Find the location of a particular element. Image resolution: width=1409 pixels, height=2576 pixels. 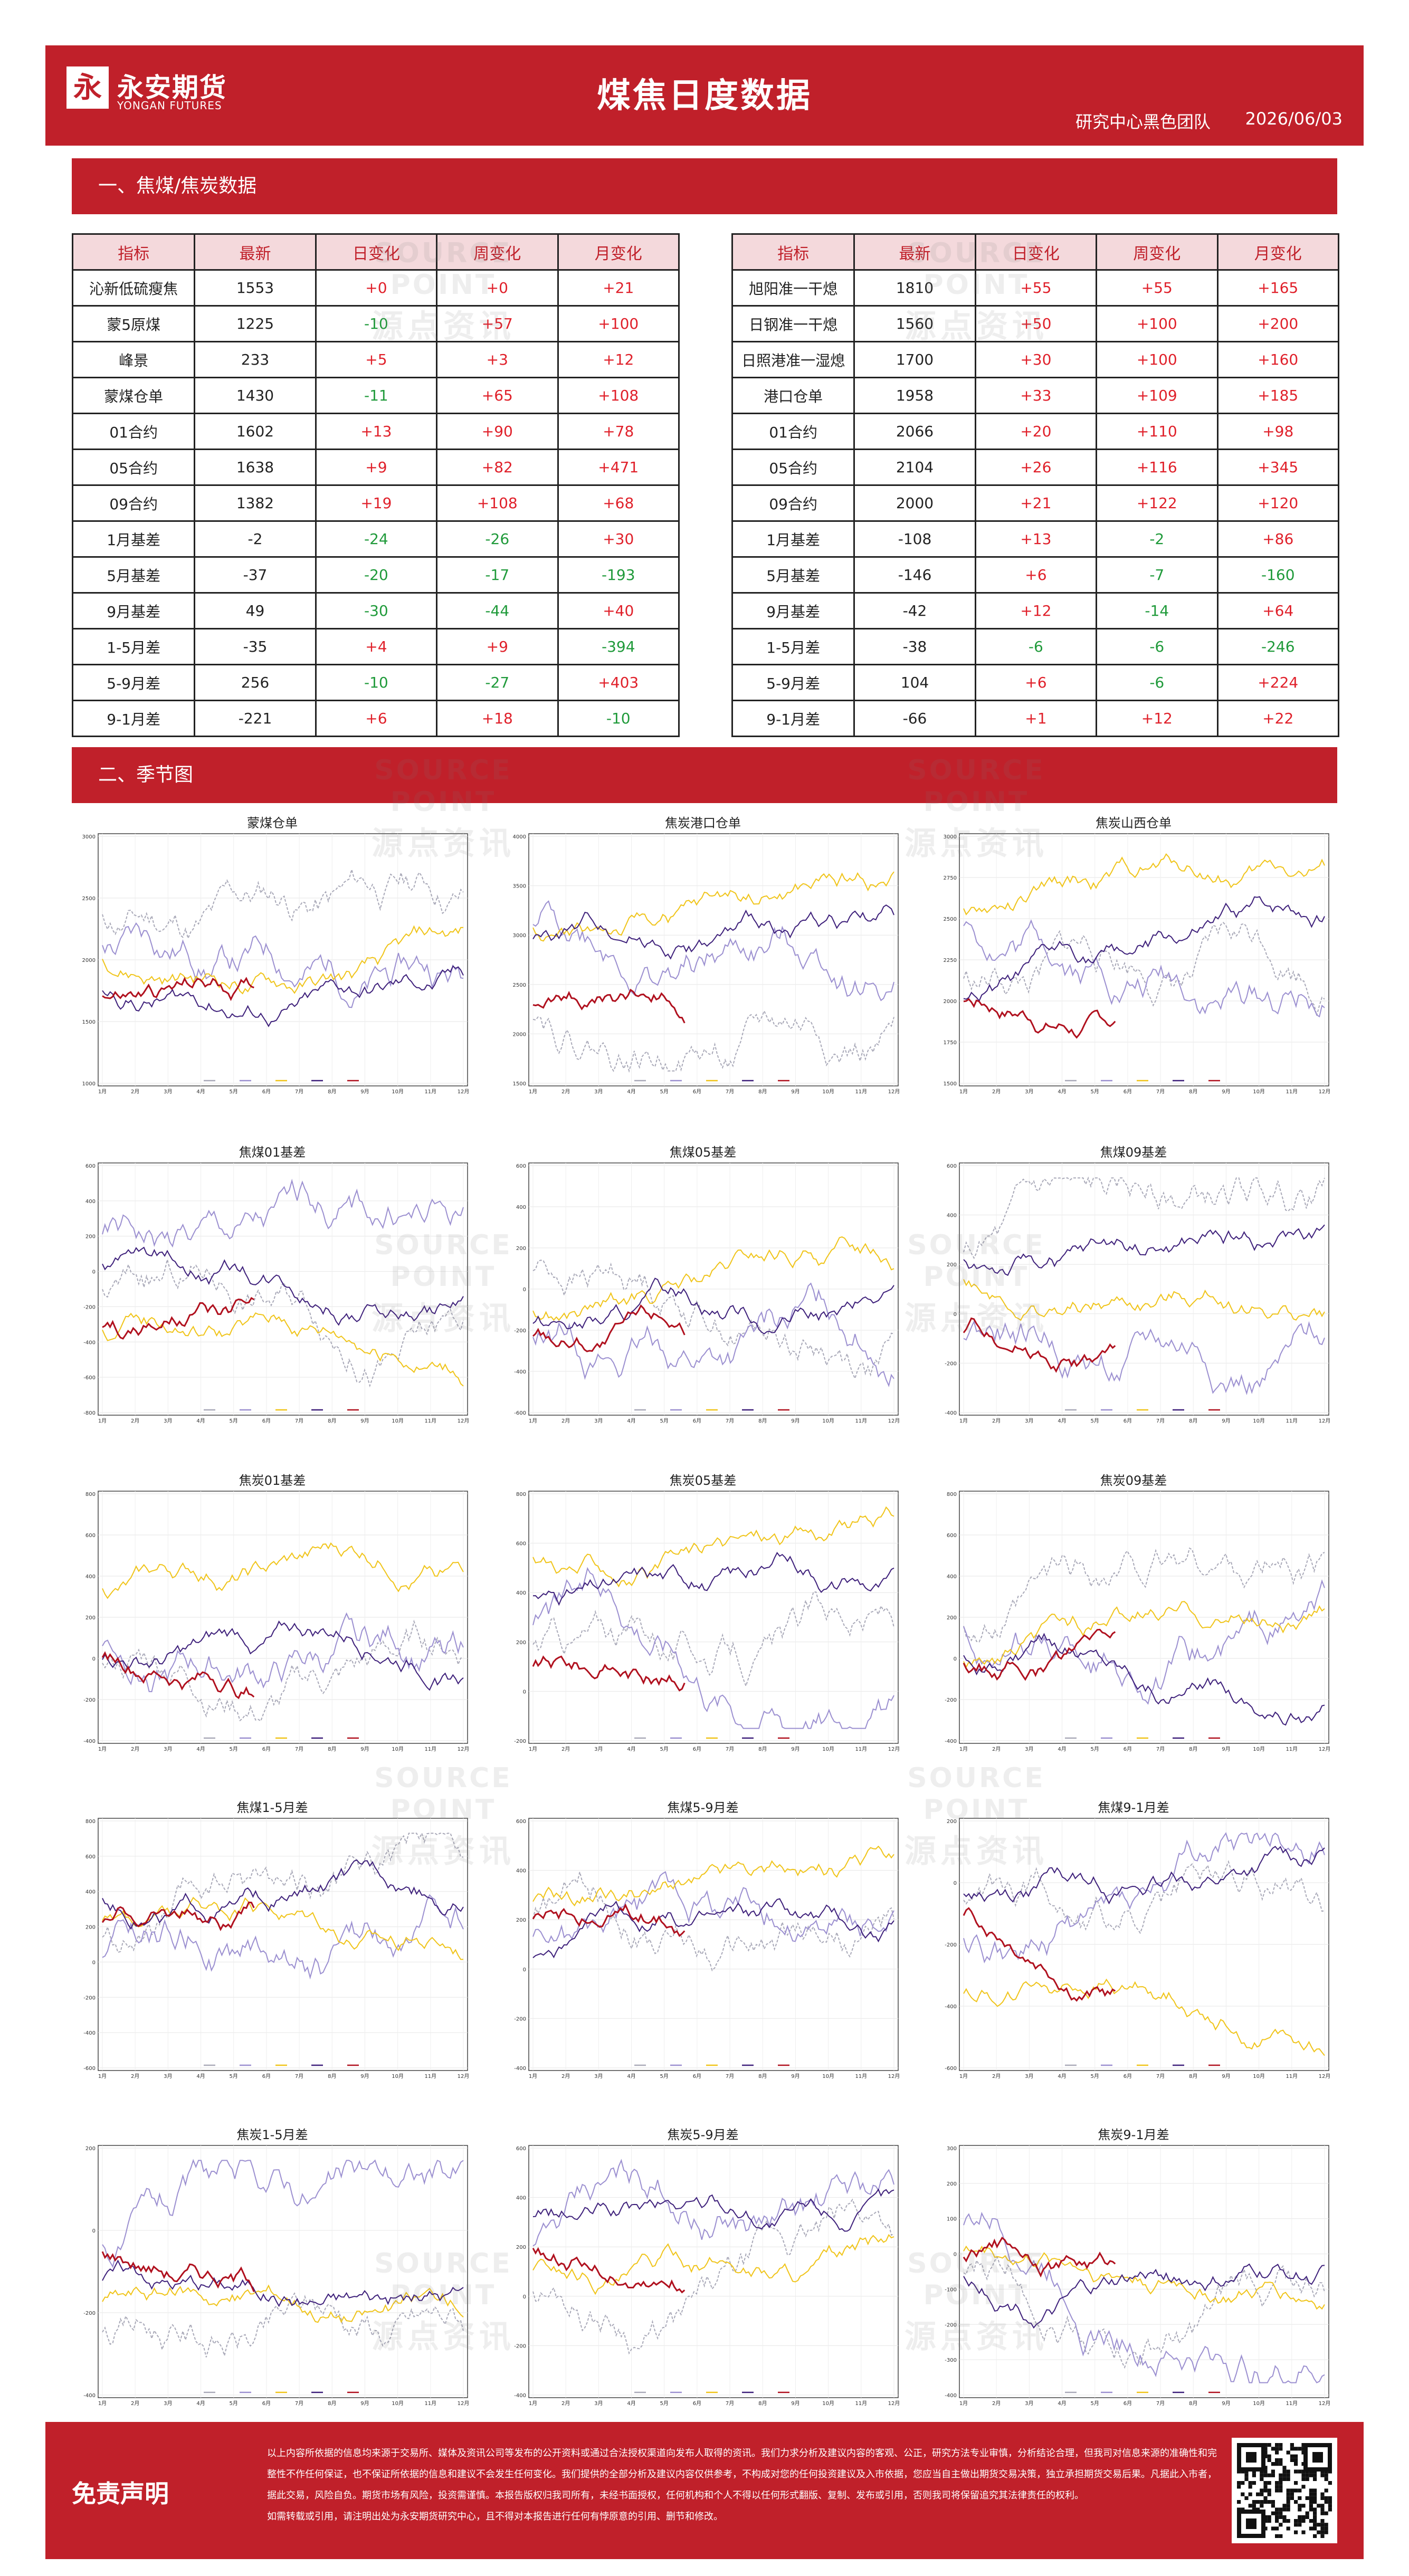

y-tick-label: 3500 is located at coordinates (519, 887).